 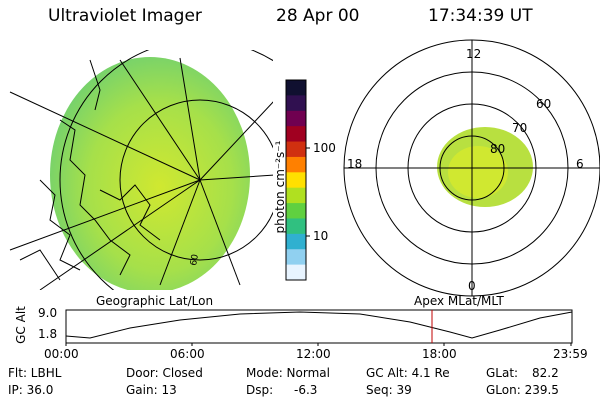 What do you see at coordinates (125, 16) in the screenshot?
I see `instrument-title: Ultraviolet Imager` at bounding box center [125, 16].